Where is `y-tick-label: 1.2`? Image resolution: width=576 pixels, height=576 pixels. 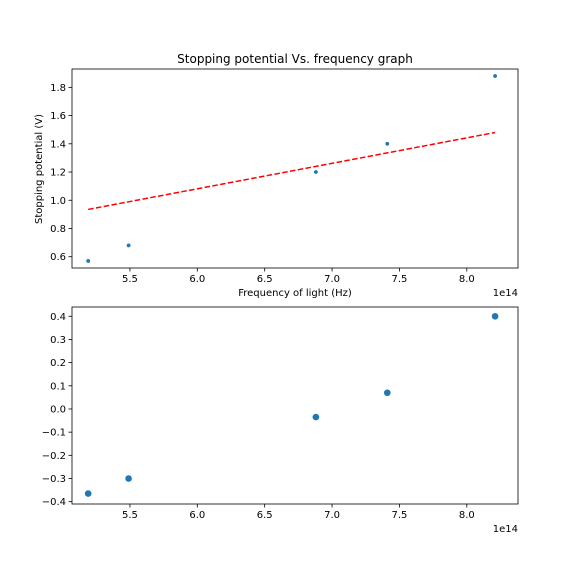 y-tick-label: 1.2 is located at coordinates (58, 173).